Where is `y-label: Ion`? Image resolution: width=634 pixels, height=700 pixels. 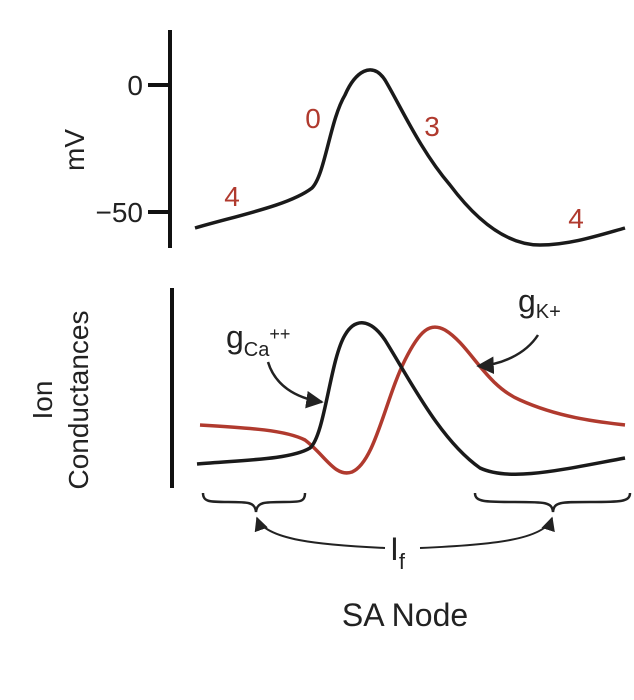 y-label: Ion is located at coordinates (42, 400).